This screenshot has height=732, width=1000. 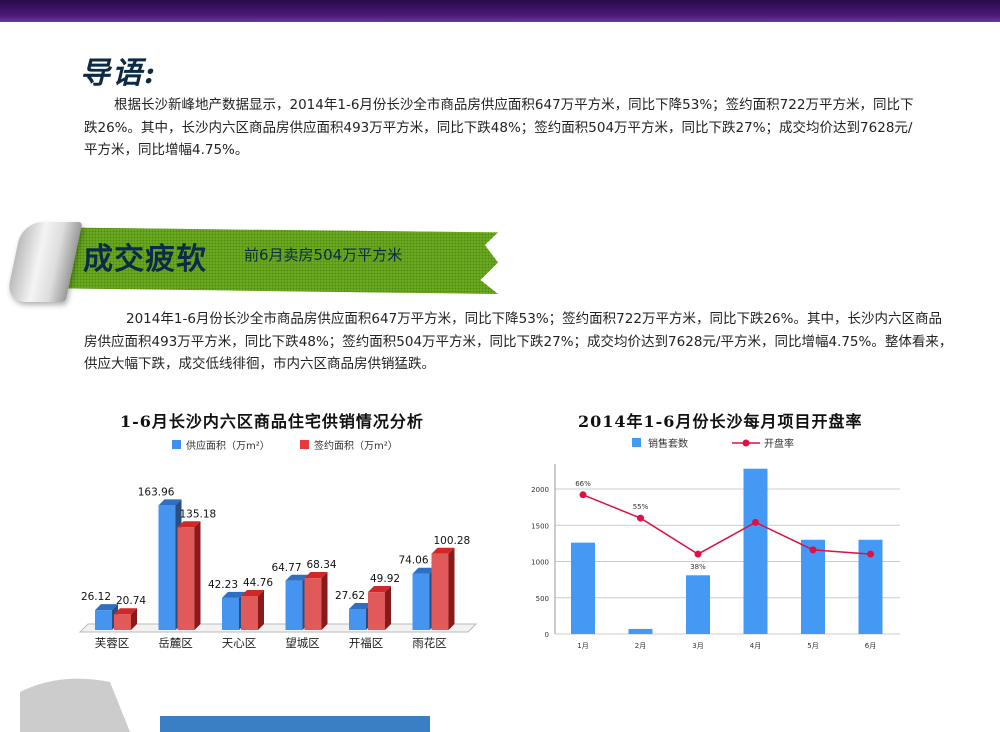 I want to click on chart1-data-label: 42.23, so click(x=223, y=585).